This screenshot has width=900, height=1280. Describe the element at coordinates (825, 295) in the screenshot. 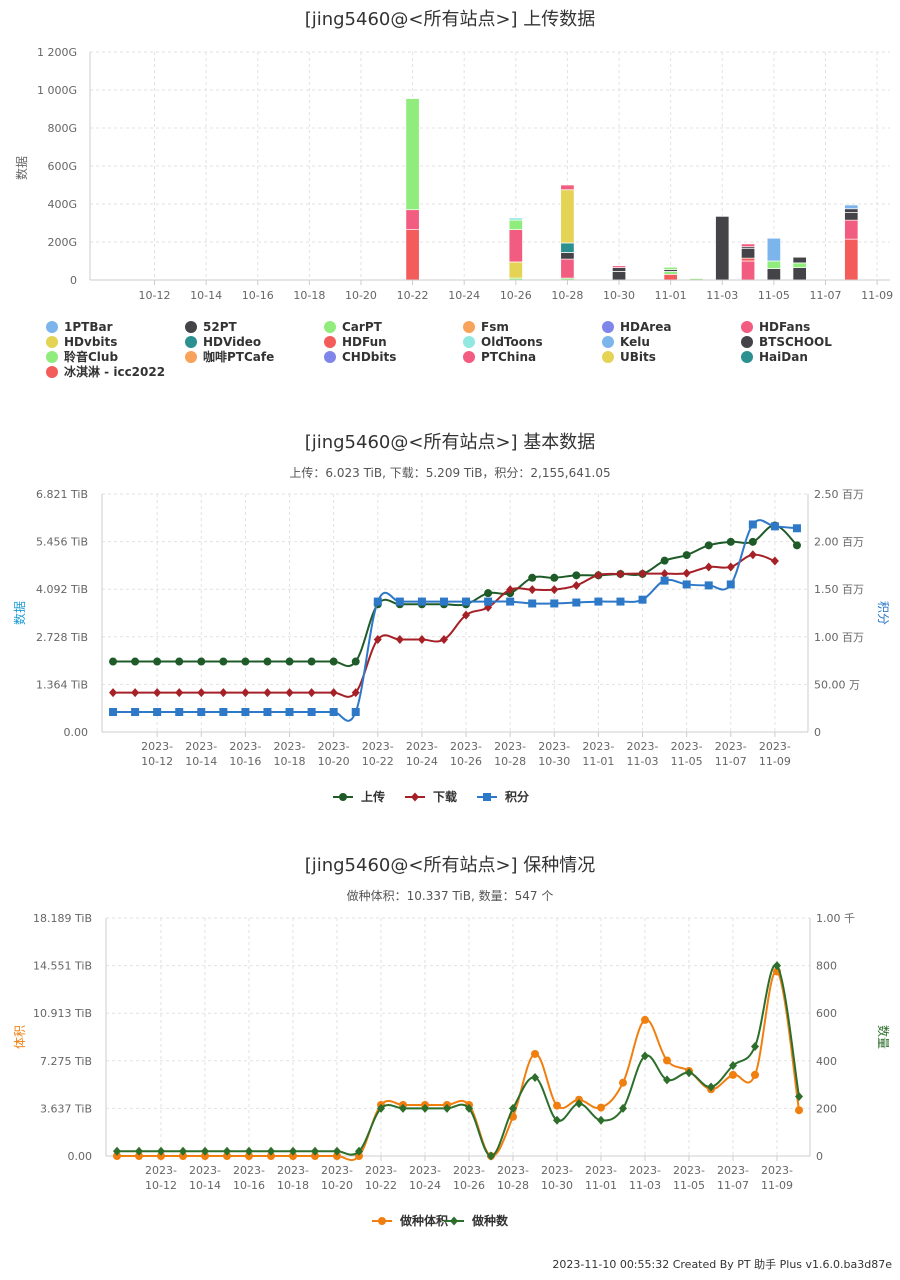

I see `x-tick-label: 11-07` at that location.